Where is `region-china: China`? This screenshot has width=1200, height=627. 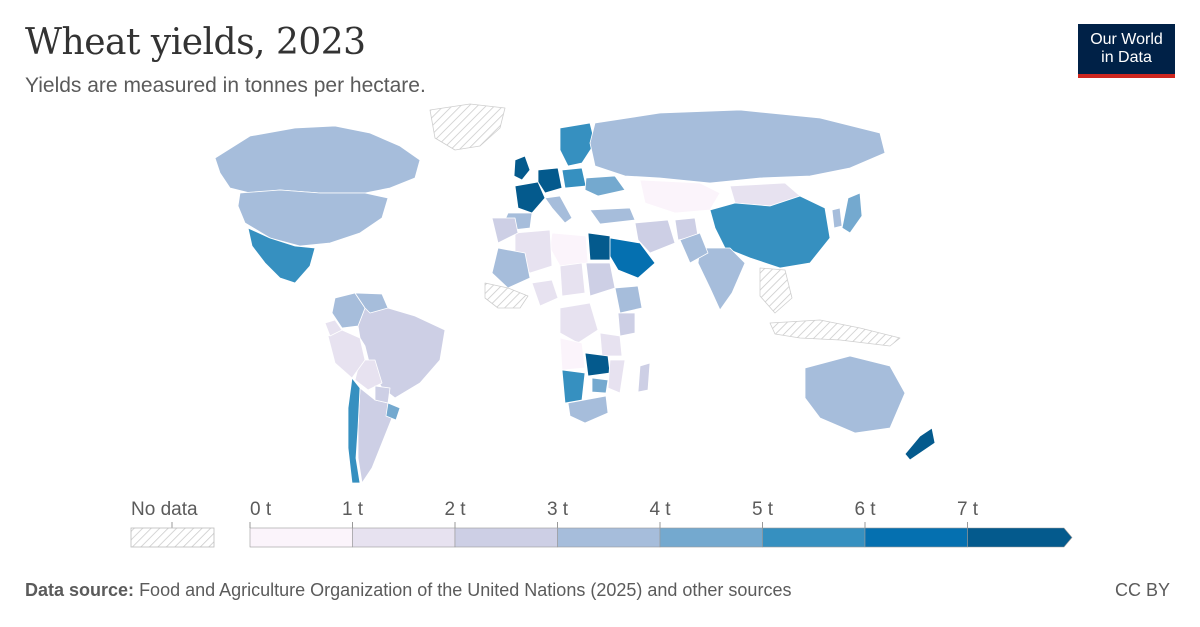 region-china: China is located at coordinates (770, 232).